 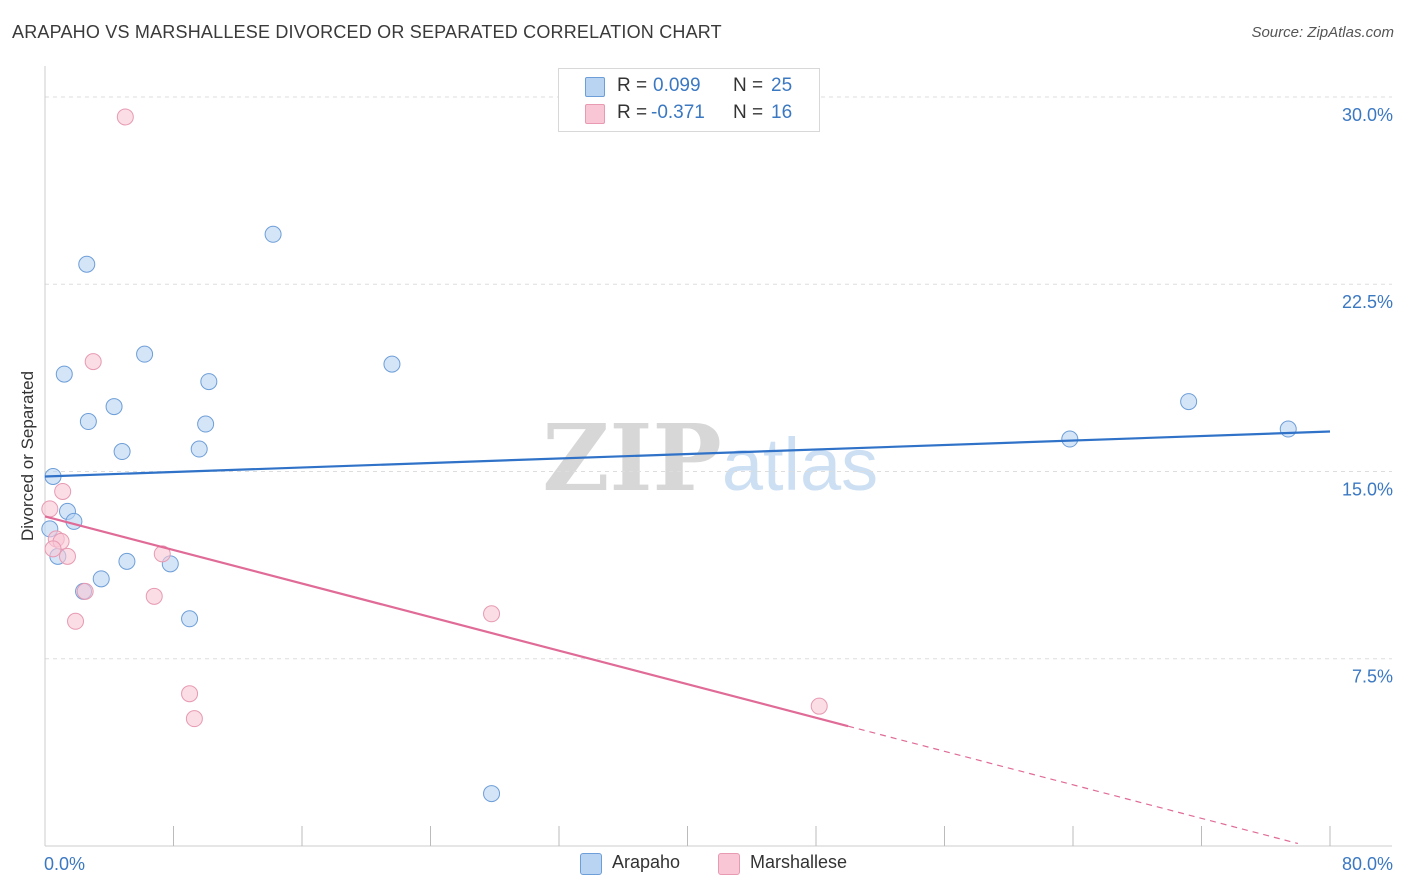 What do you see at coordinates (800, 464) in the screenshot?
I see `watermark-atlas: atlas` at bounding box center [800, 464].